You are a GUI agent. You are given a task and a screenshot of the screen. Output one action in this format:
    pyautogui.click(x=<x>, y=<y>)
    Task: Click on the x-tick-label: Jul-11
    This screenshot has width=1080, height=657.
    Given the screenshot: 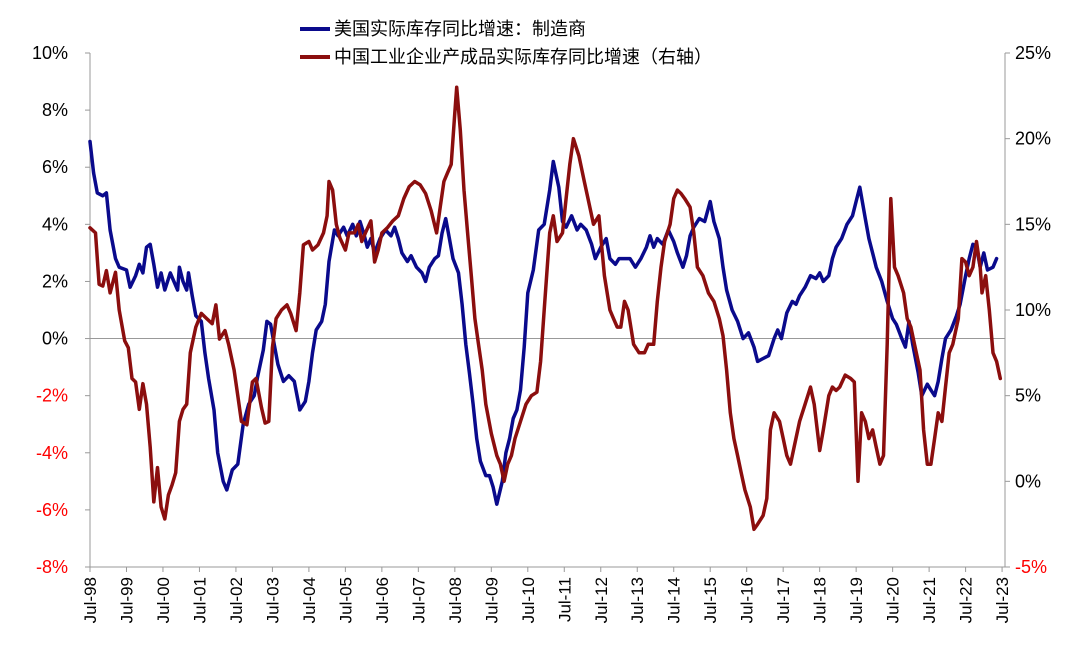 What is the action you would take?
    pyautogui.click(x=564, y=599)
    